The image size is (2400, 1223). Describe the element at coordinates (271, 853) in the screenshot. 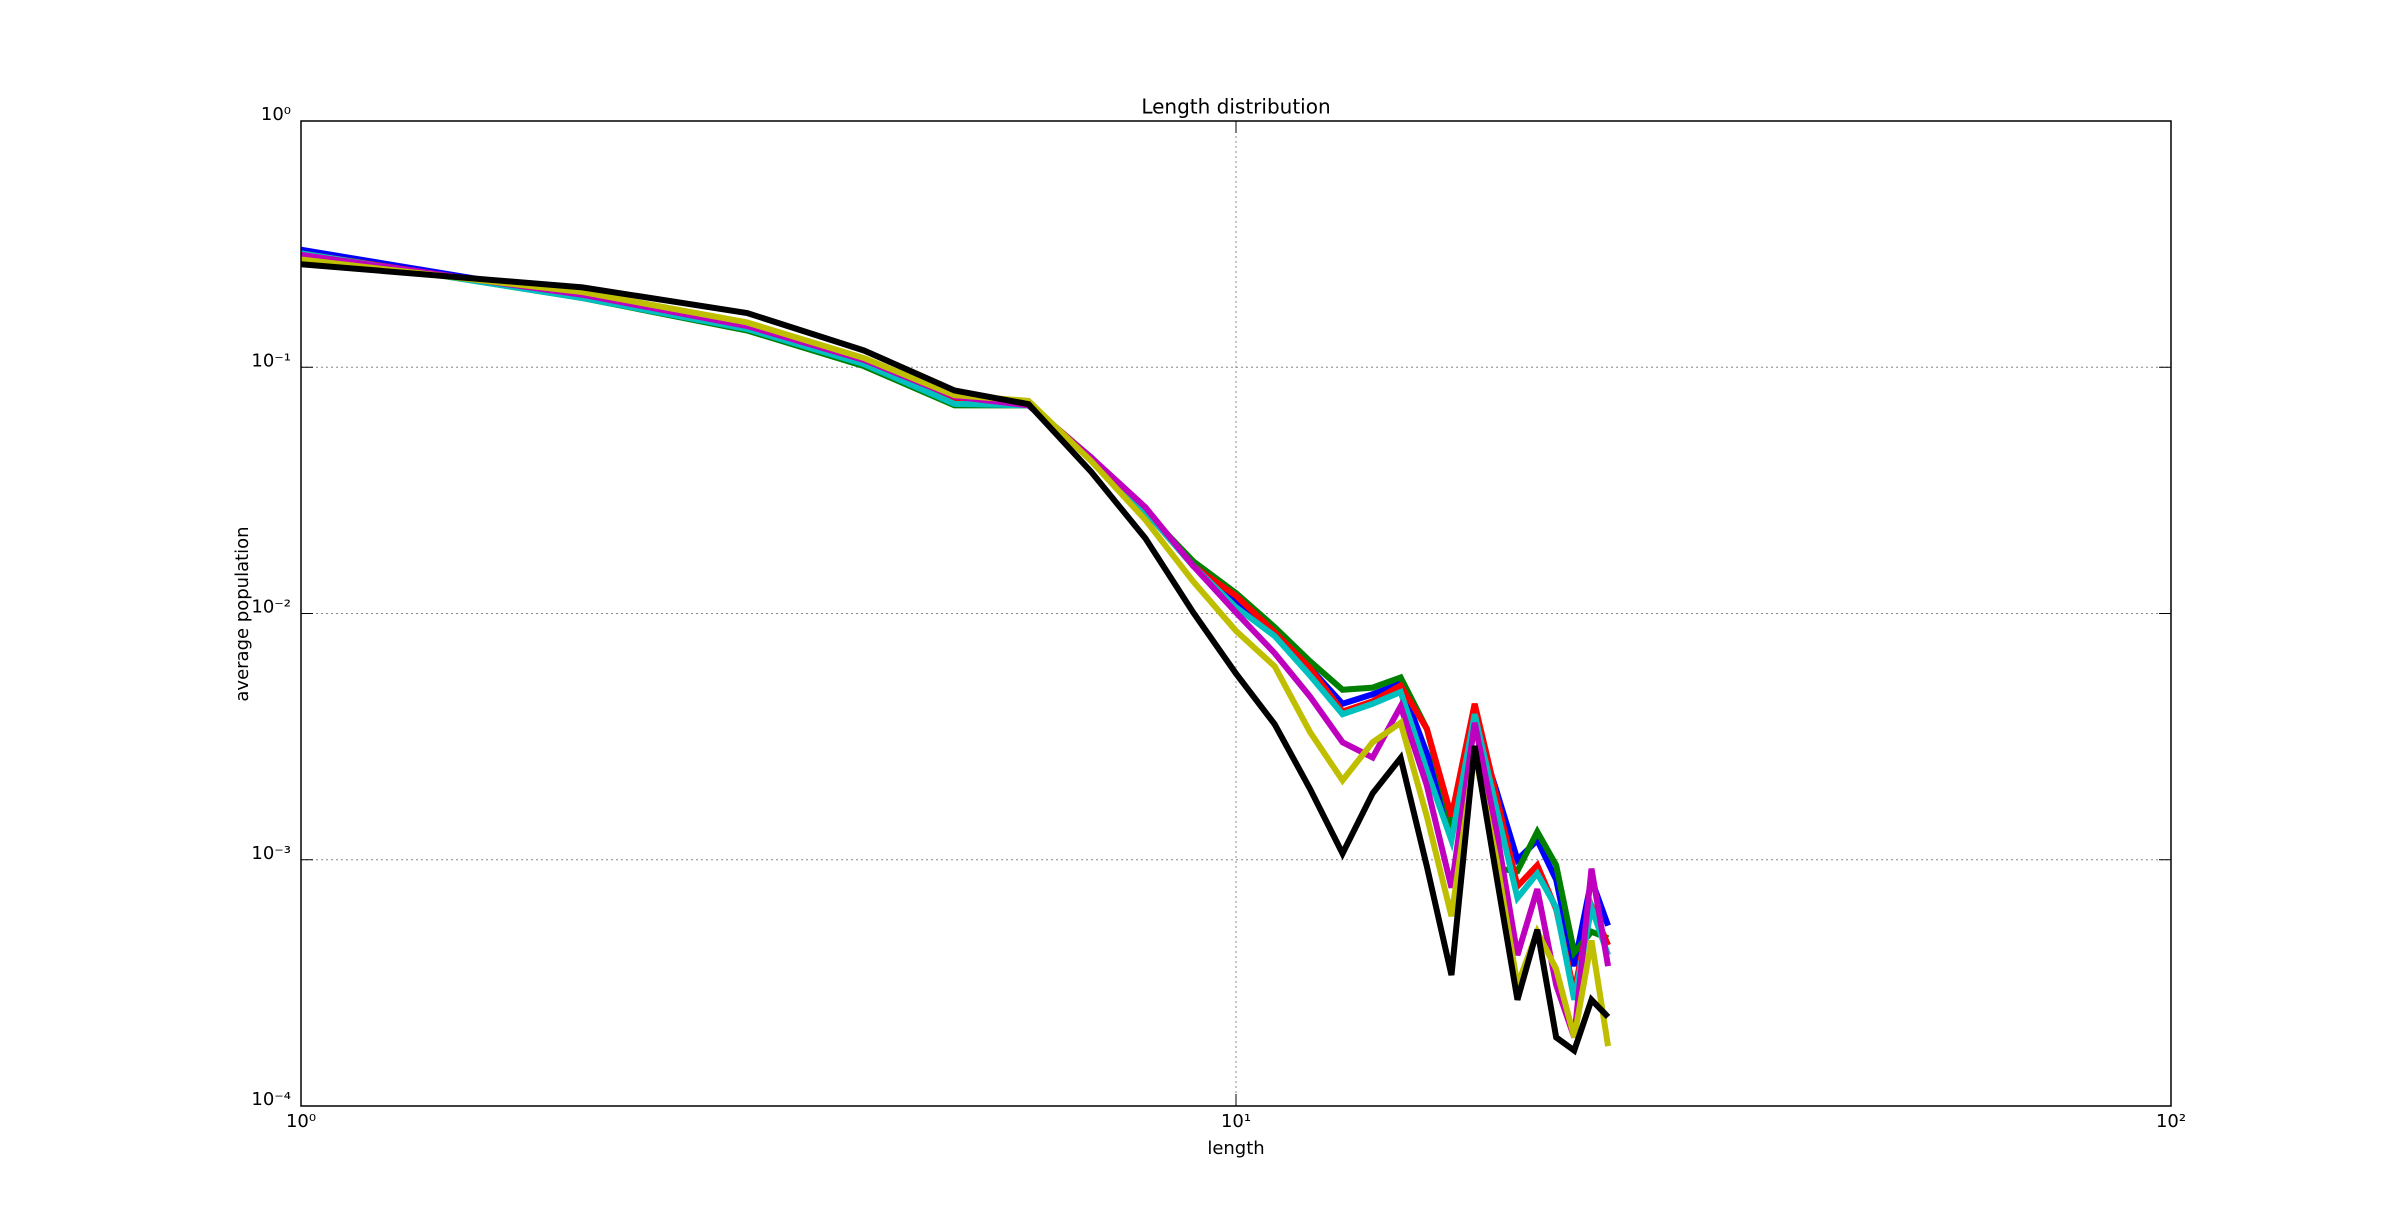

I see `y-tick-label: 10⁻³` at that location.